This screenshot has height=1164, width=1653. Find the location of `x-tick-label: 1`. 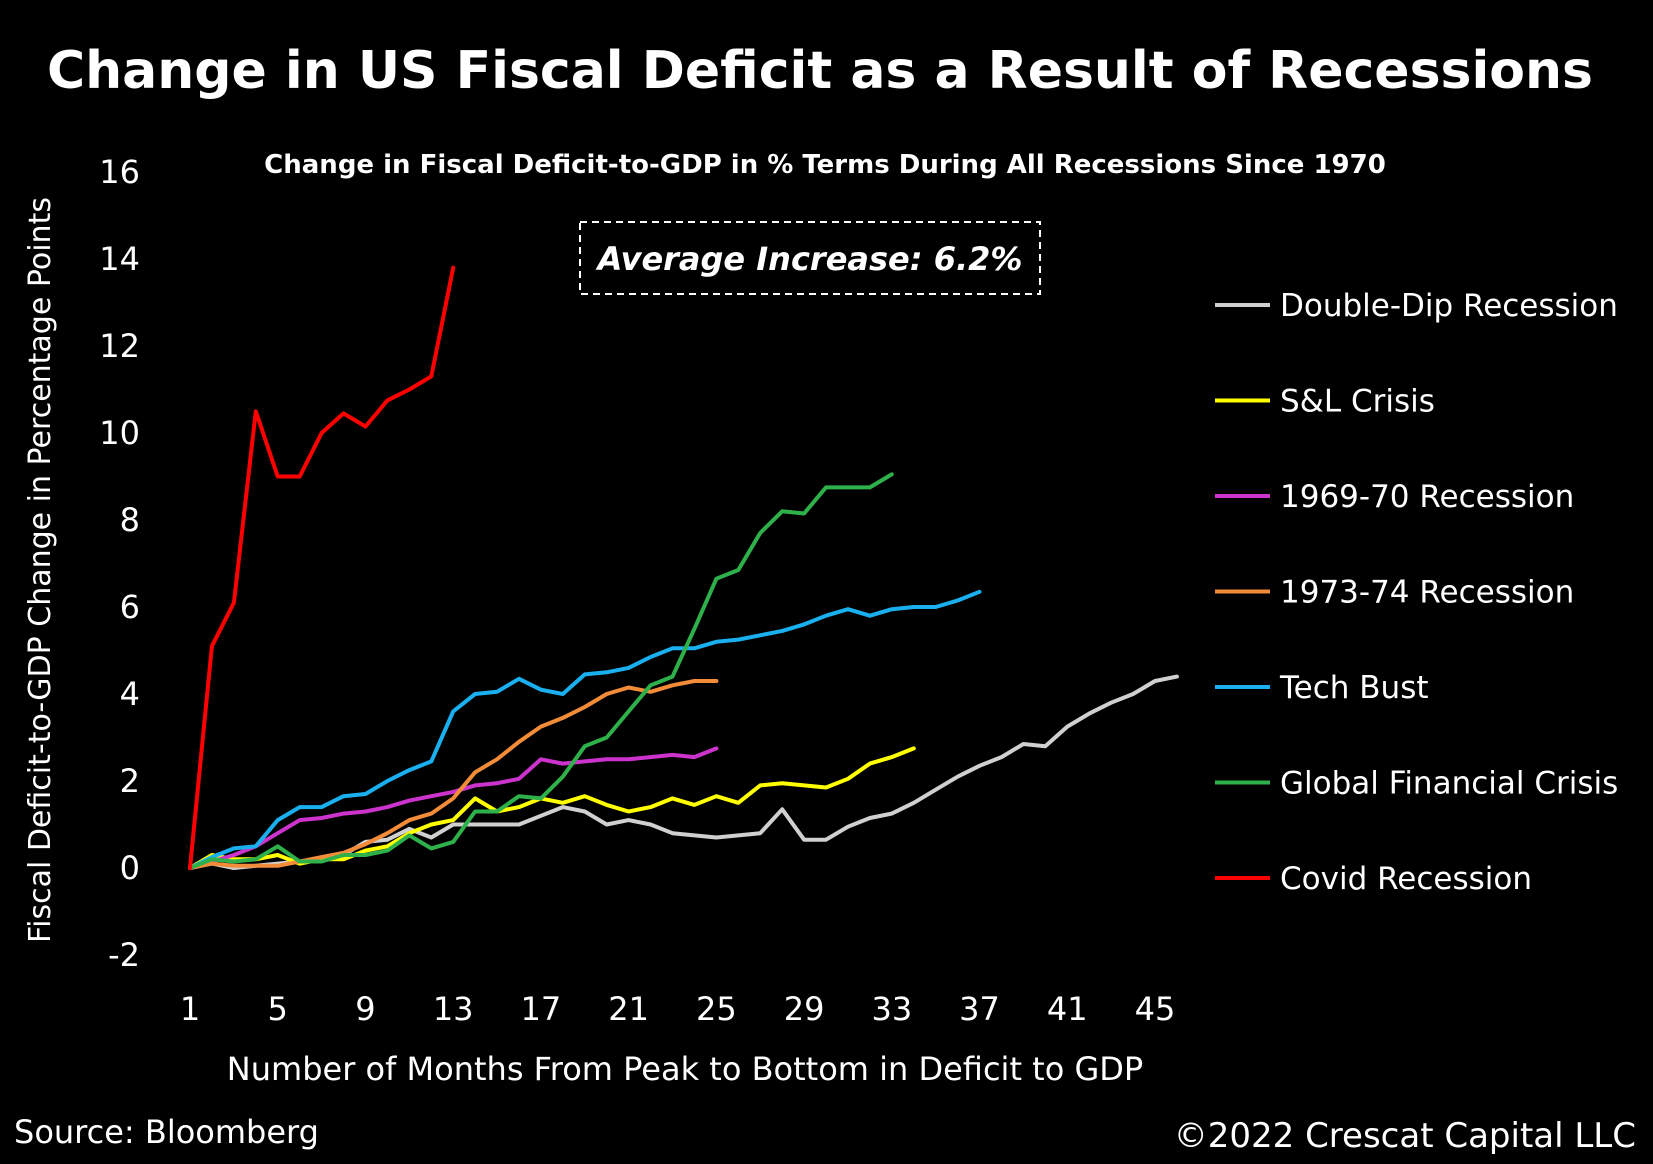

x-tick-label: 1 is located at coordinates (190, 1009).